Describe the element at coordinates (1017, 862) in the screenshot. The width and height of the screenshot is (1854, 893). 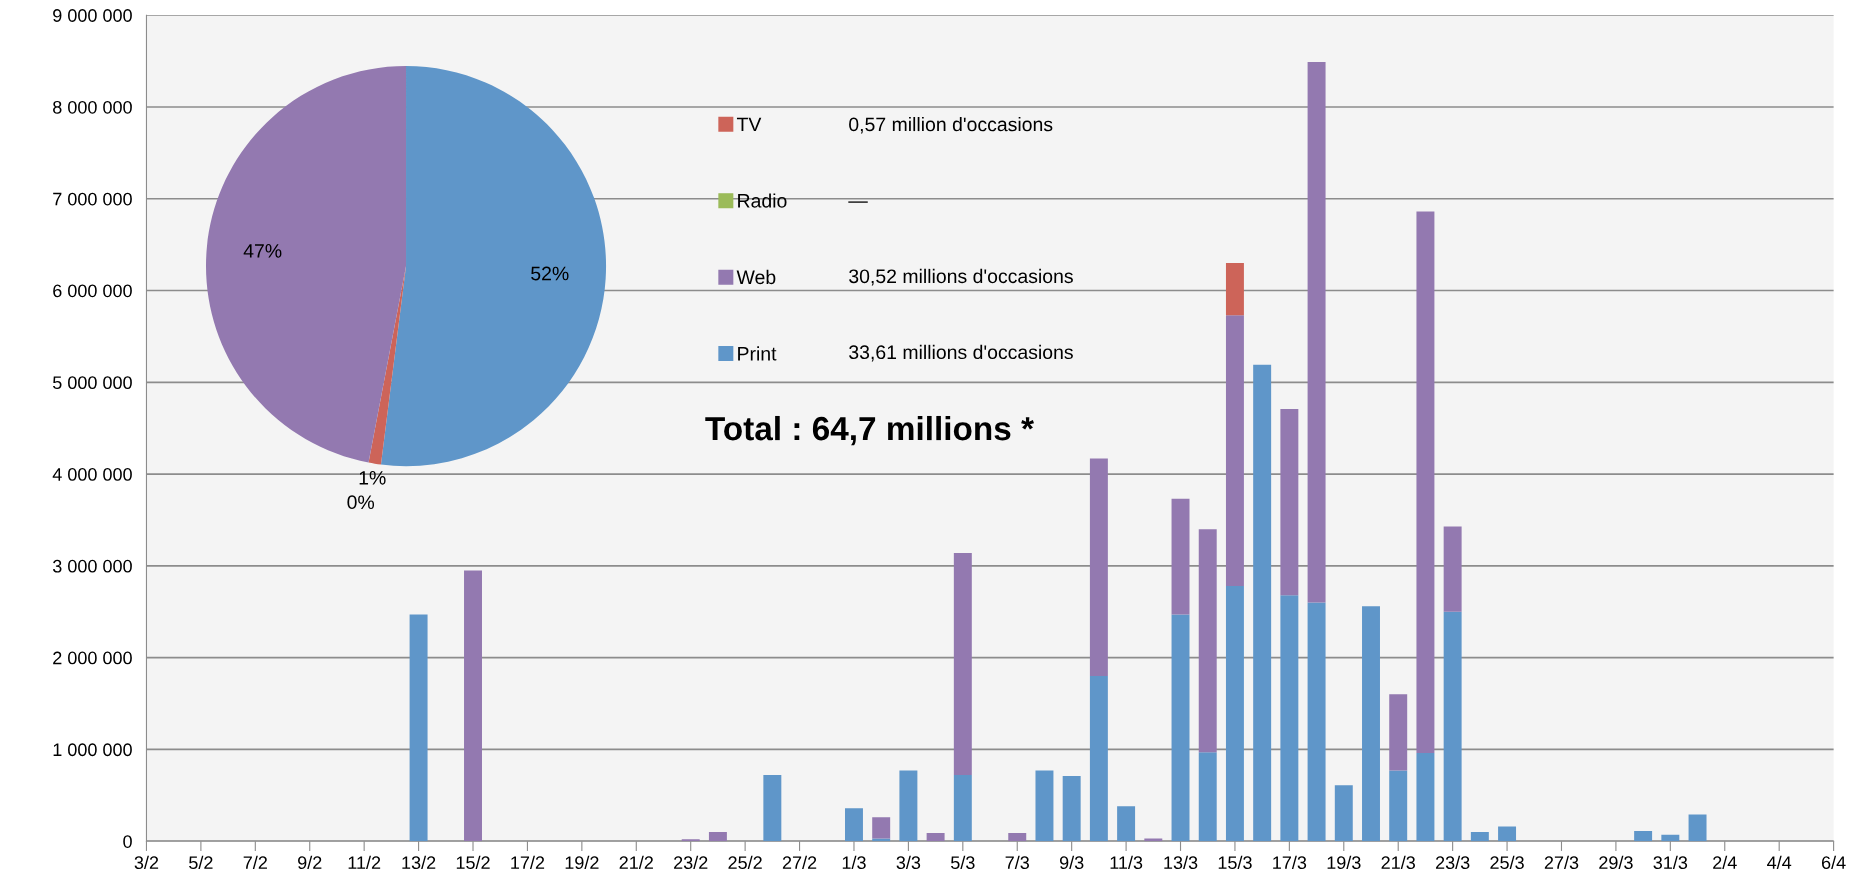
I see `x-tick-label: 7/3` at that location.